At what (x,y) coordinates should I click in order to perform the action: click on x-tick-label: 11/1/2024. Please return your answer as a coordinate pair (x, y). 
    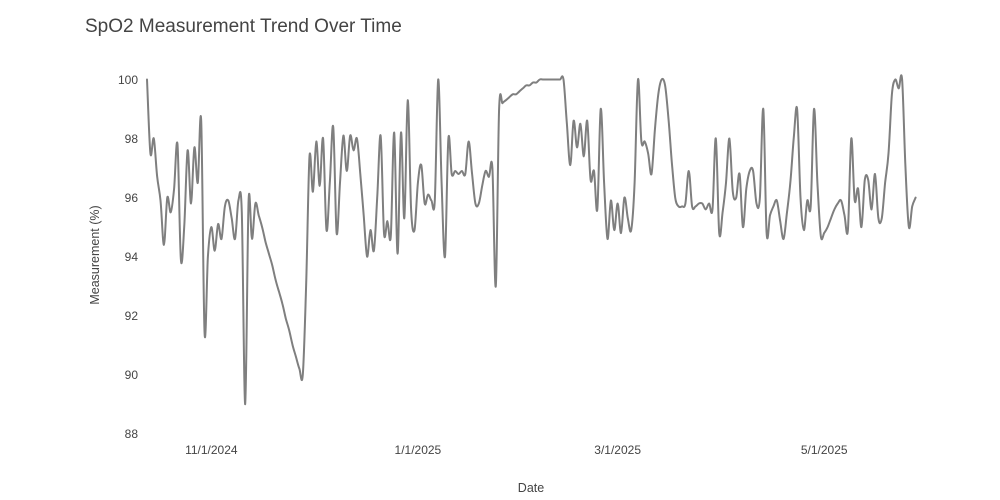
    Looking at the image, I should click on (211, 450).